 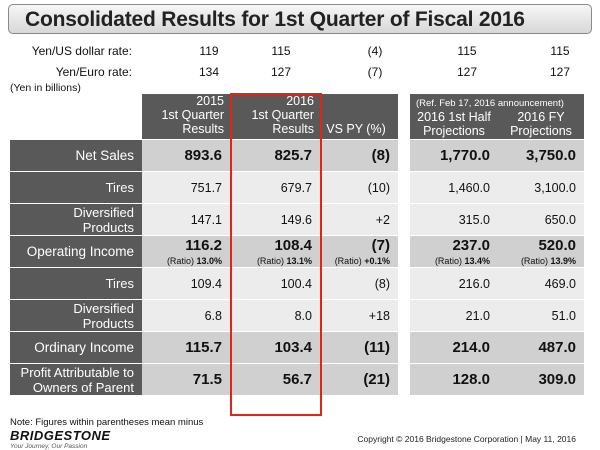 What do you see at coordinates (541, 348) in the screenshot?
I see `cell-fy: 487.0` at bounding box center [541, 348].